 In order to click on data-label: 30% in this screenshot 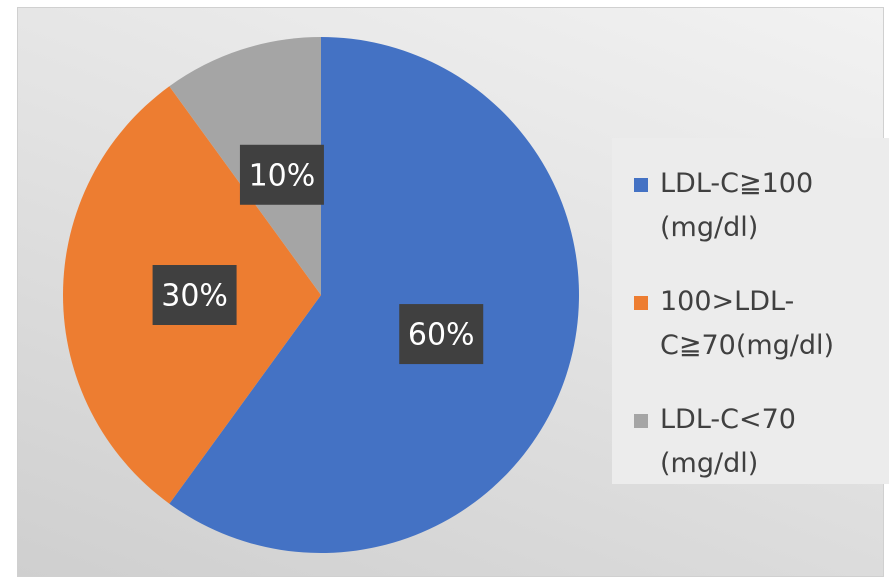, I will do `click(194, 296)`.